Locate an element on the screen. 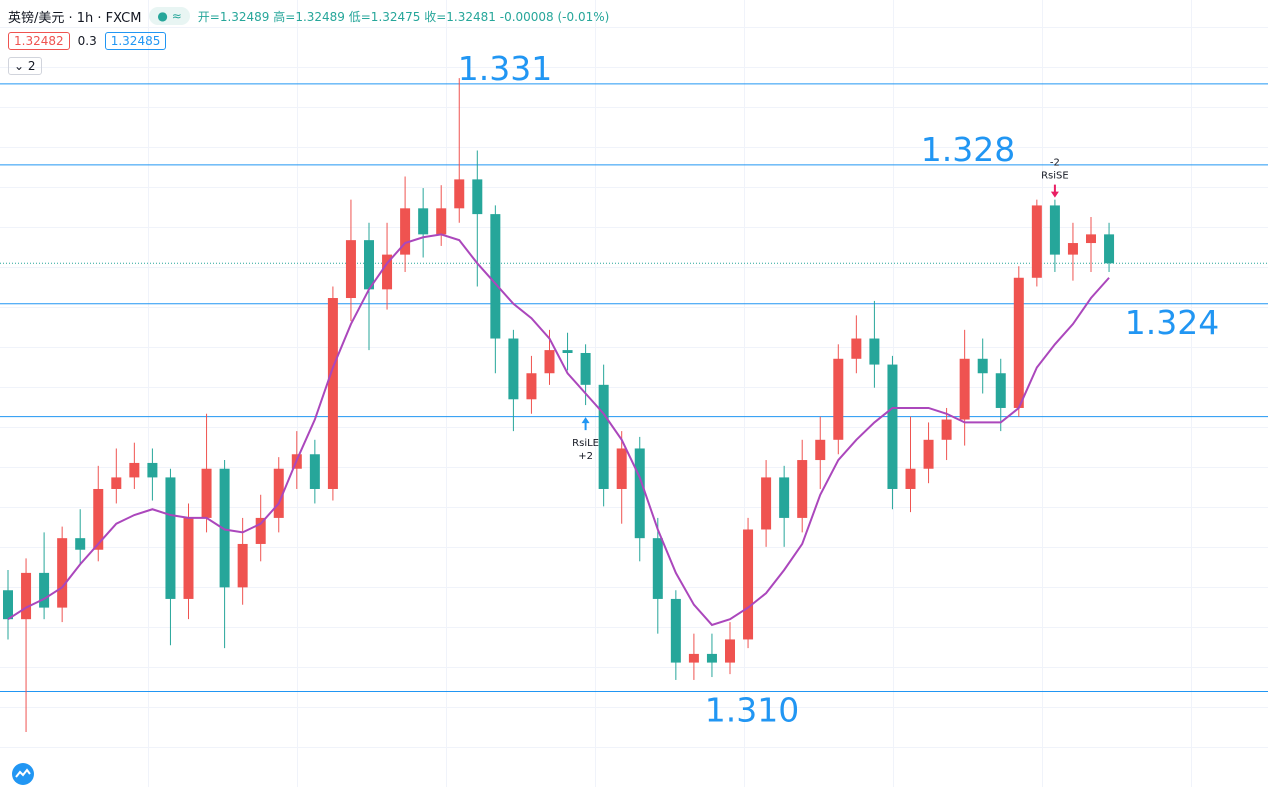  level-label: 1.310 is located at coordinates (752, 710).